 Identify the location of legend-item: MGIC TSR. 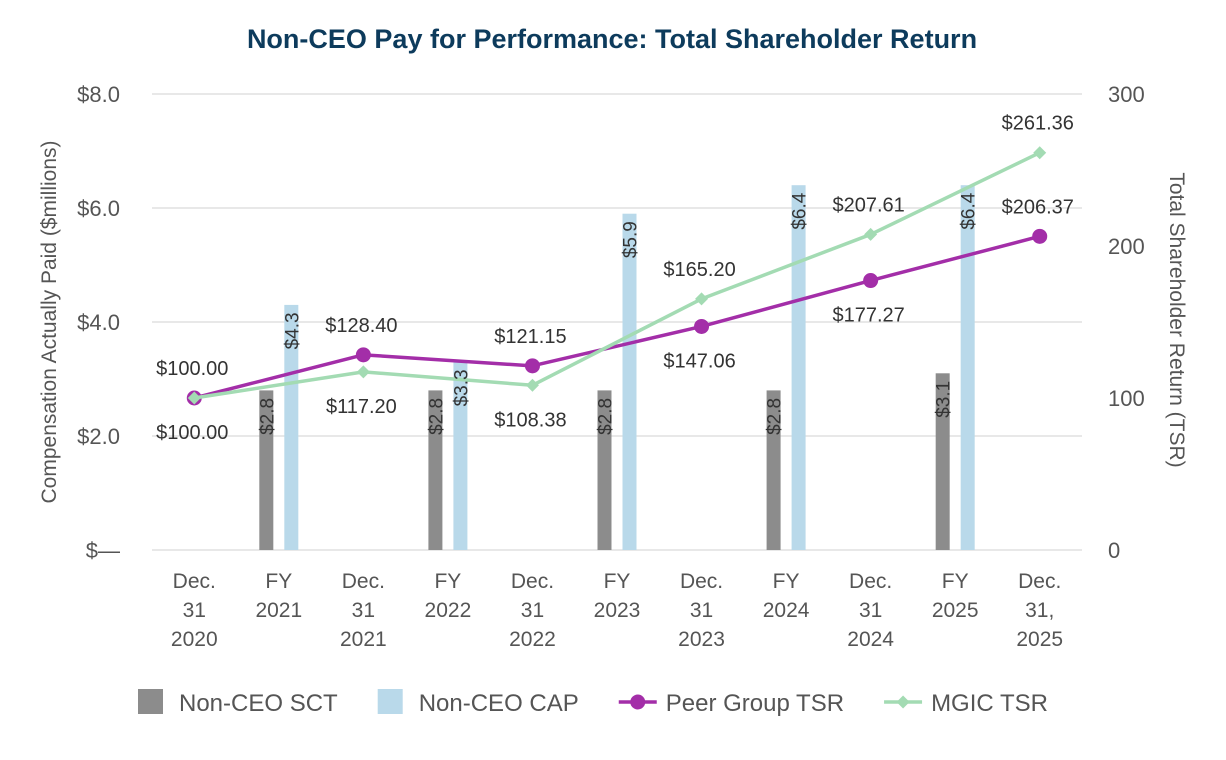
(966, 703).